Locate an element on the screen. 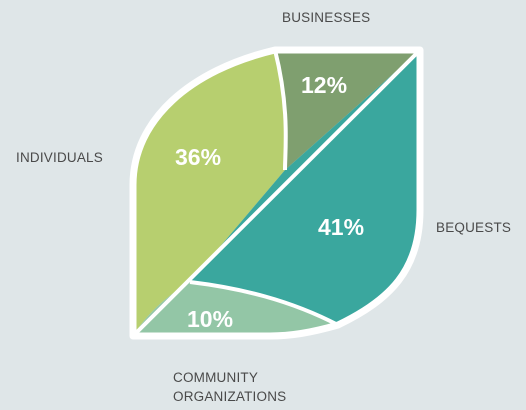  pct-label-community: 10% is located at coordinates (210, 319).